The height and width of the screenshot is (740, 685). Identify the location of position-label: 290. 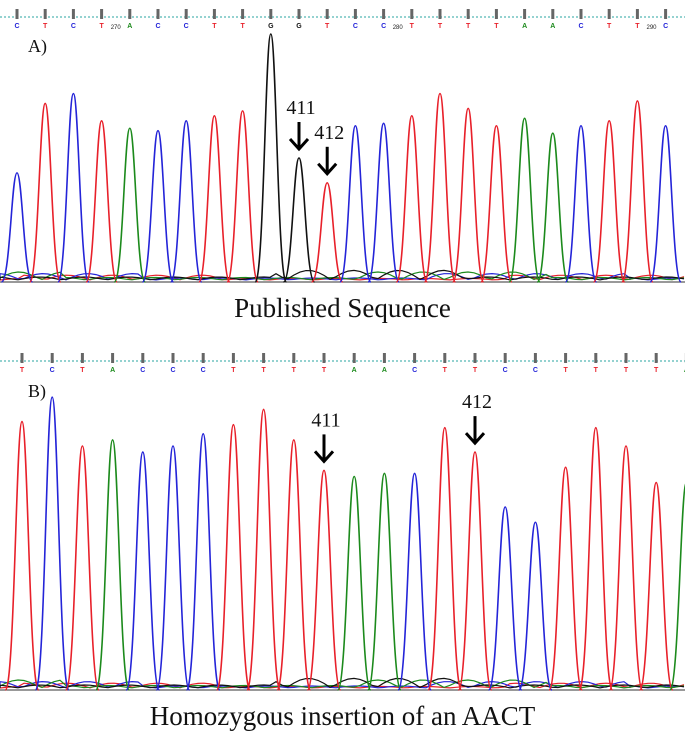
(651, 28).